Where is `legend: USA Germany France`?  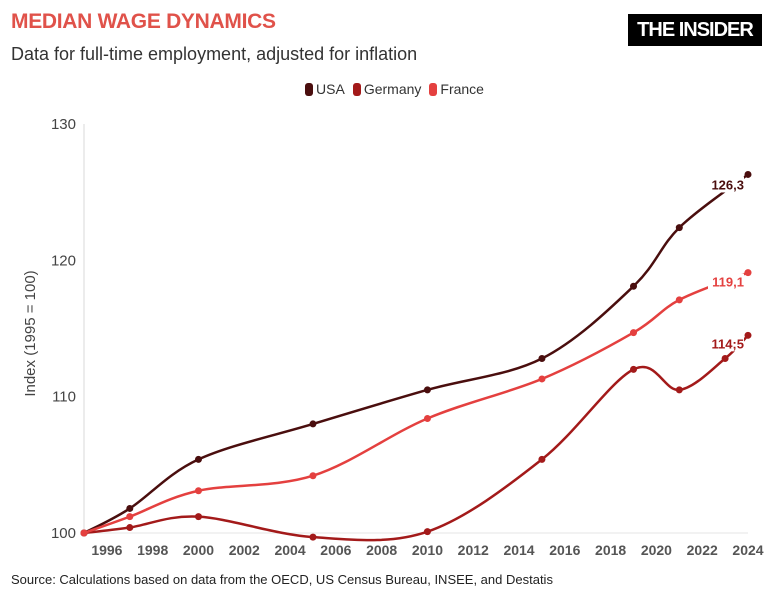 legend: USA Germany France is located at coordinates (389, 89).